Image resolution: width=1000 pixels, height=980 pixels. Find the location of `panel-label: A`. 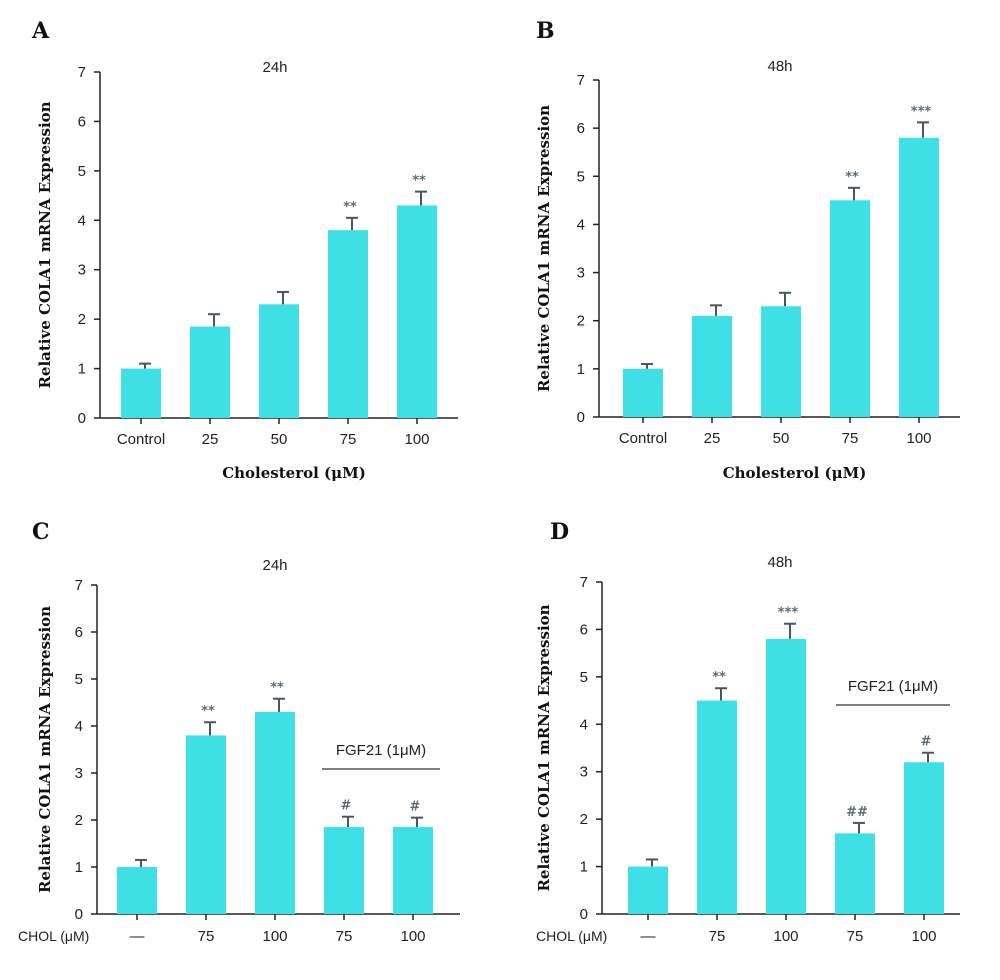

panel-label: A is located at coordinates (40, 31).